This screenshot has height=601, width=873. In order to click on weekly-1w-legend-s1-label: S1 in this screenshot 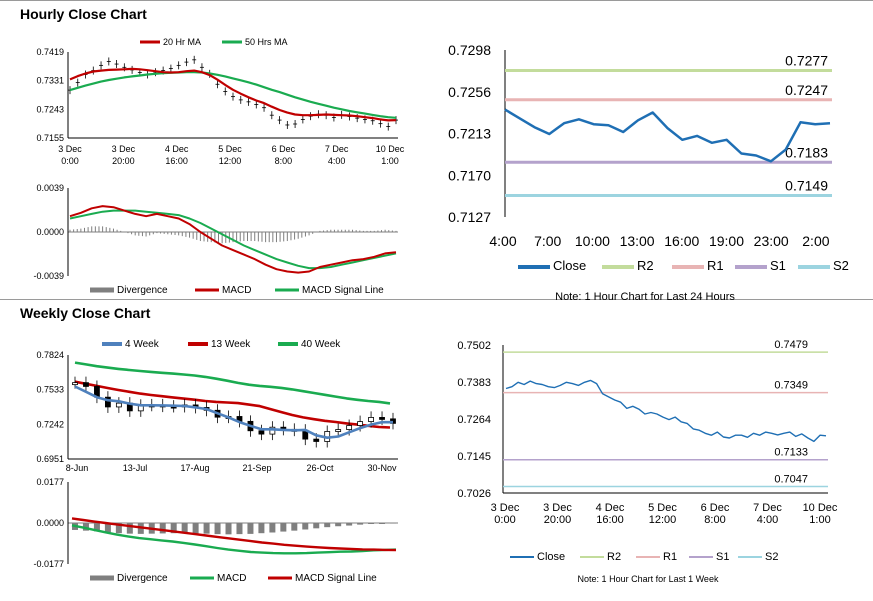, I will do `click(722, 557)`.